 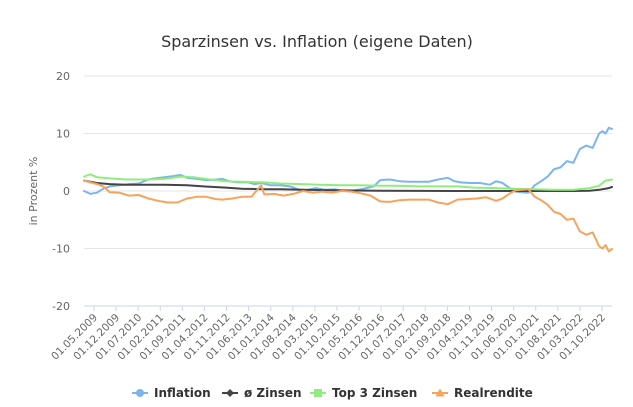 I want to click on y-axis-label: in Prozent %, so click(x=33, y=191).